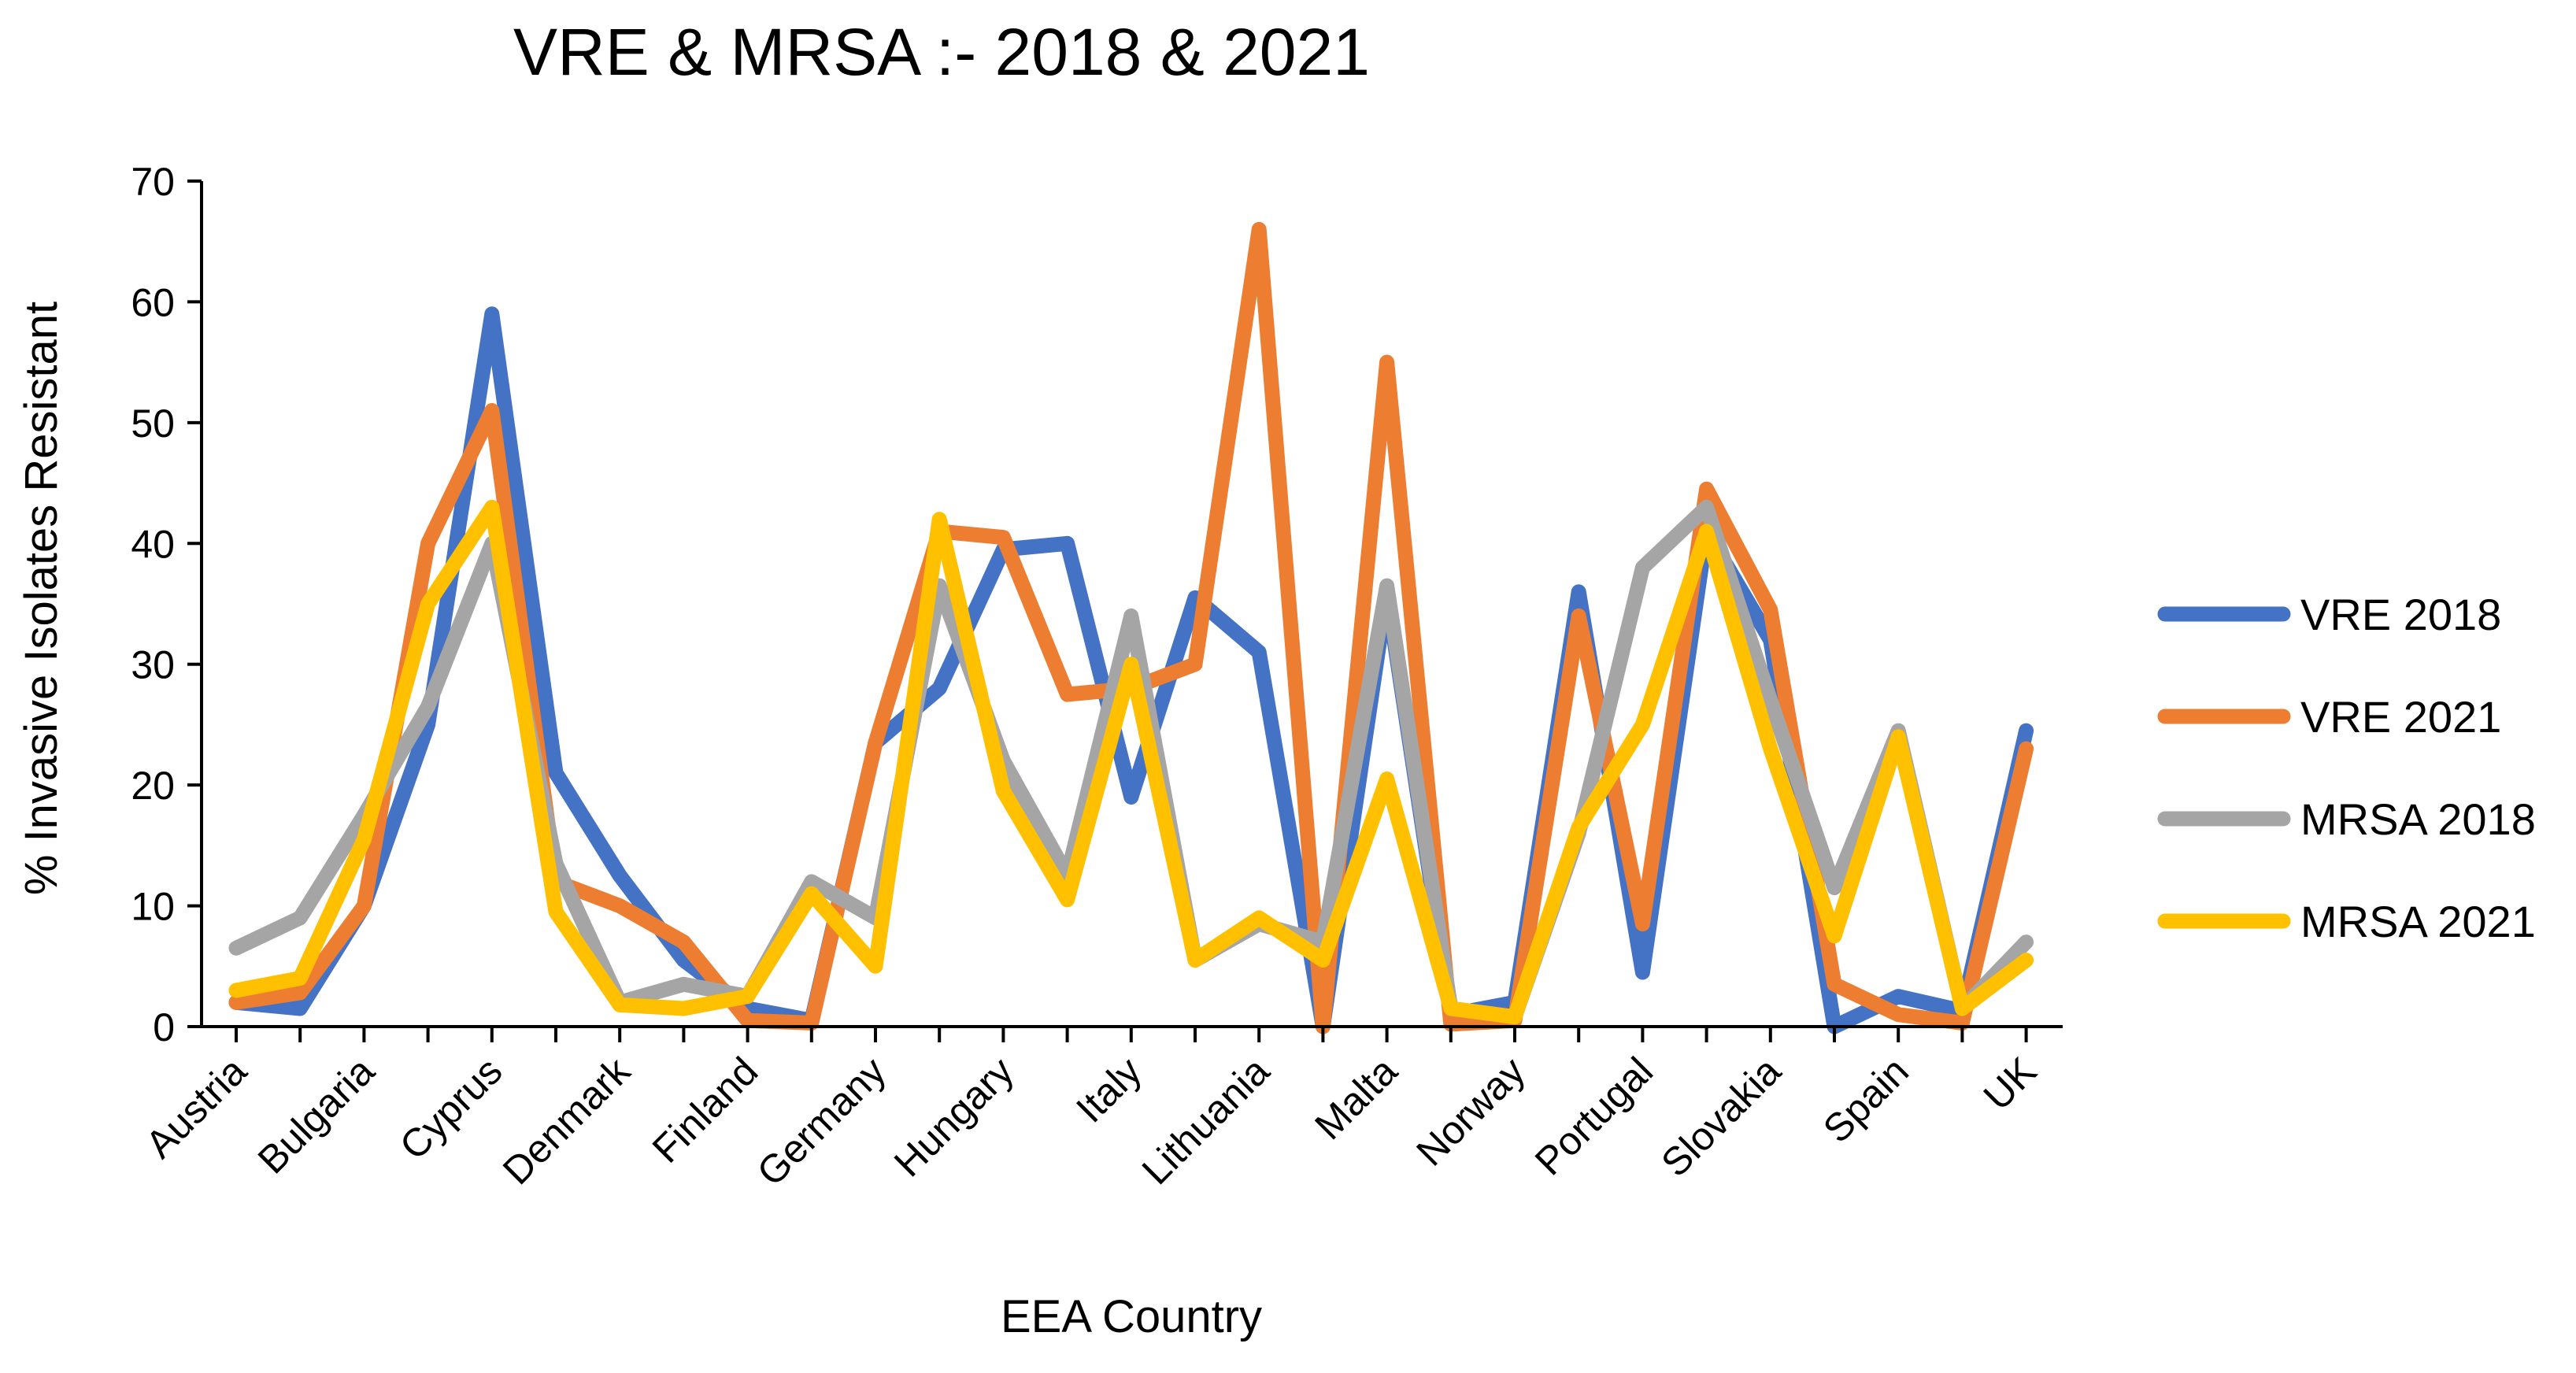 The image size is (2576, 1373). Describe the element at coordinates (153, 907) in the screenshot. I see `y-tick-label: 10` at that location.